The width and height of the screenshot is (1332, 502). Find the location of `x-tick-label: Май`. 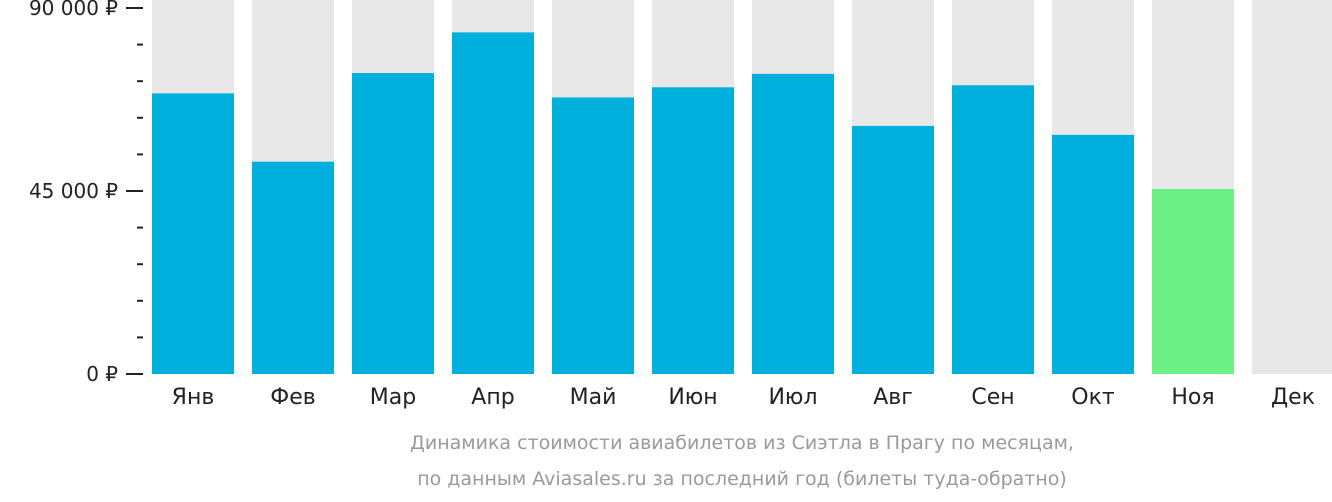

x-tick-label: Май is located at coordinates (593, 397).